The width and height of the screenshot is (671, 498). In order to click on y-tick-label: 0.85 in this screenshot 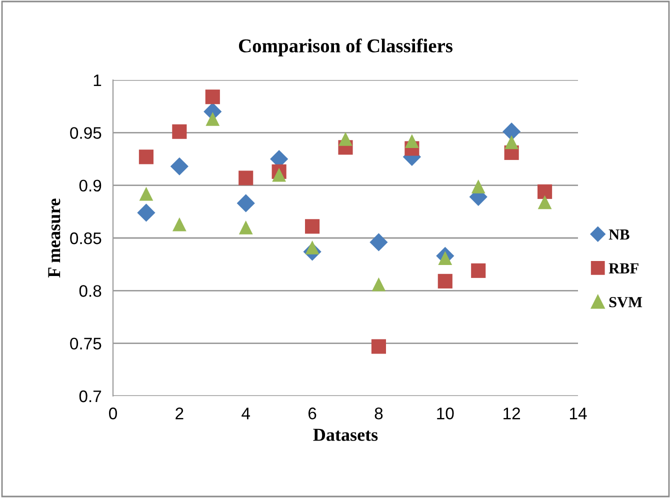, I will do `click(86, 238)`.